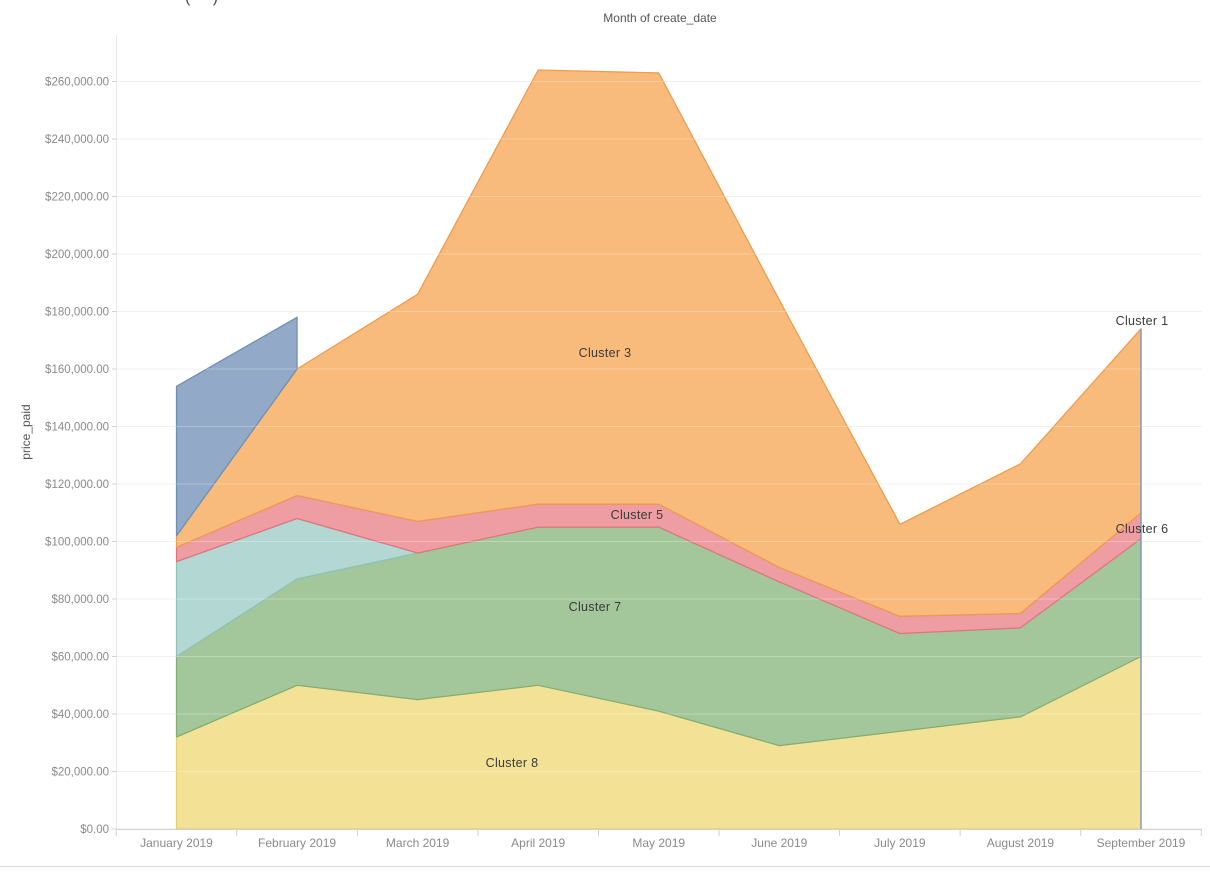  Describe the element at coordinates (660, 18) in the screenshot. I see `chart-title: Month of create_date` at that location.